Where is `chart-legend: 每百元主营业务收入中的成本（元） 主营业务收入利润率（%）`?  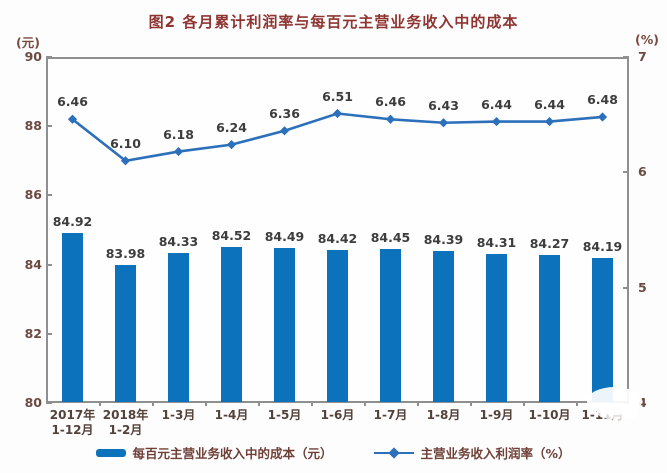
chart-legend: 每百元主营业务收入中的成本（元） 主营业务收入利润率（%） is located at coordinates (333, 452).